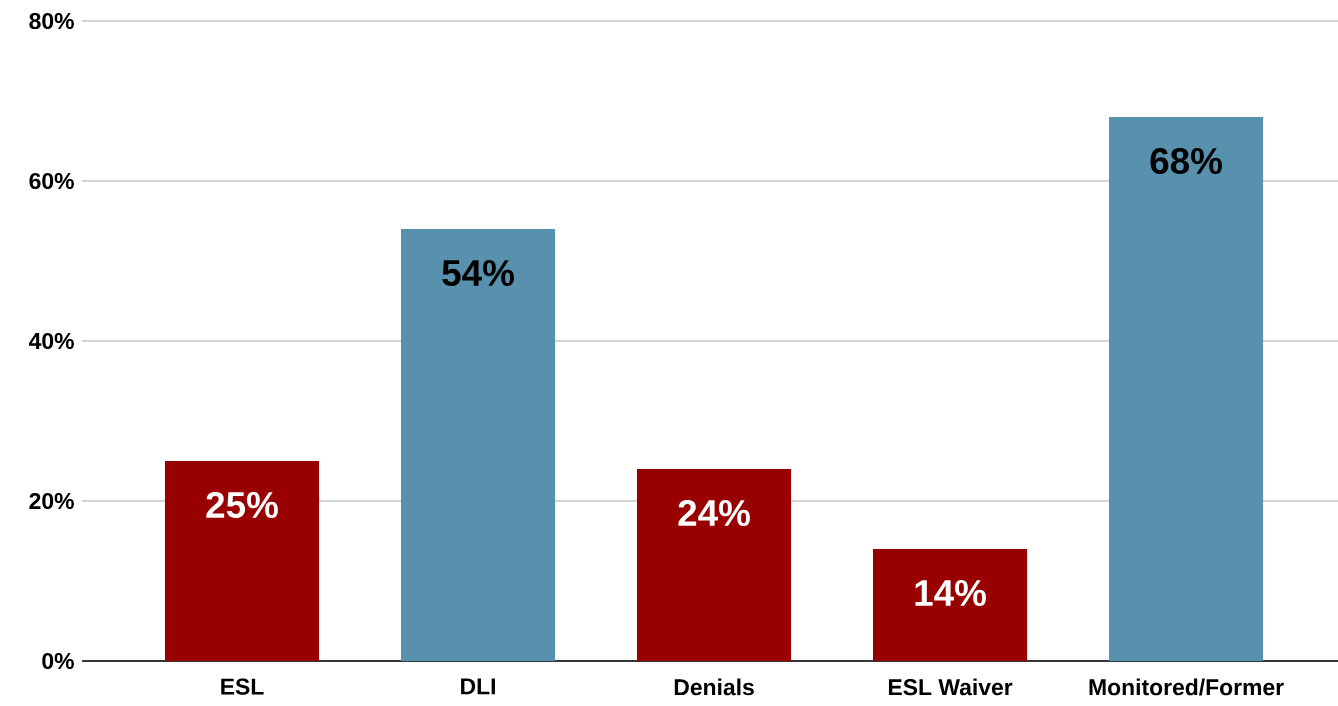 The width and height of the screenshot is (1338, 706). Describe the element at coordinates (58, 661) in the screenshot. I see `y-tick-label: 0%` at that location.